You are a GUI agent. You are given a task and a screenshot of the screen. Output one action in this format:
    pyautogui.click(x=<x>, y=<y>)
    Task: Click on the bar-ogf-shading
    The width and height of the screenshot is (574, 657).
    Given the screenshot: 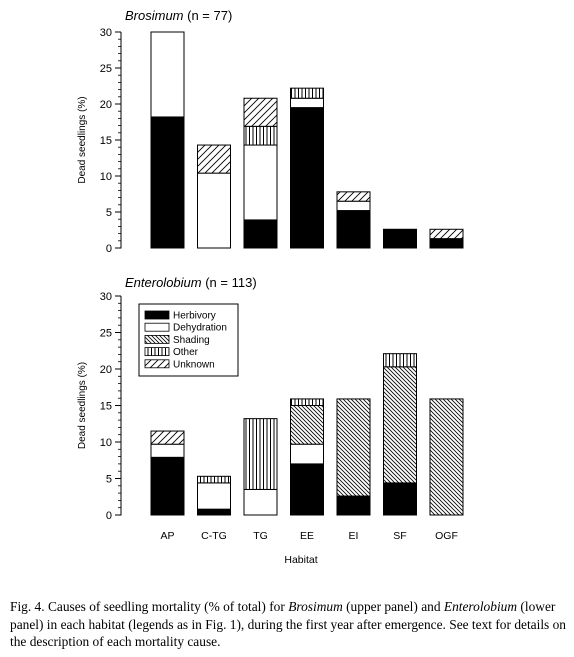 What is the action you would take?
    pyautogui.click(x=446, y=457)
    